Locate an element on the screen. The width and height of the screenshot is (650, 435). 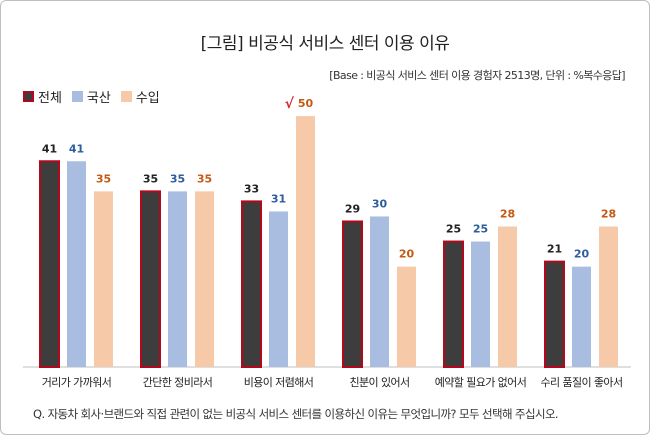
data-label-domestic: 41 is located at coordinates (76, 148).